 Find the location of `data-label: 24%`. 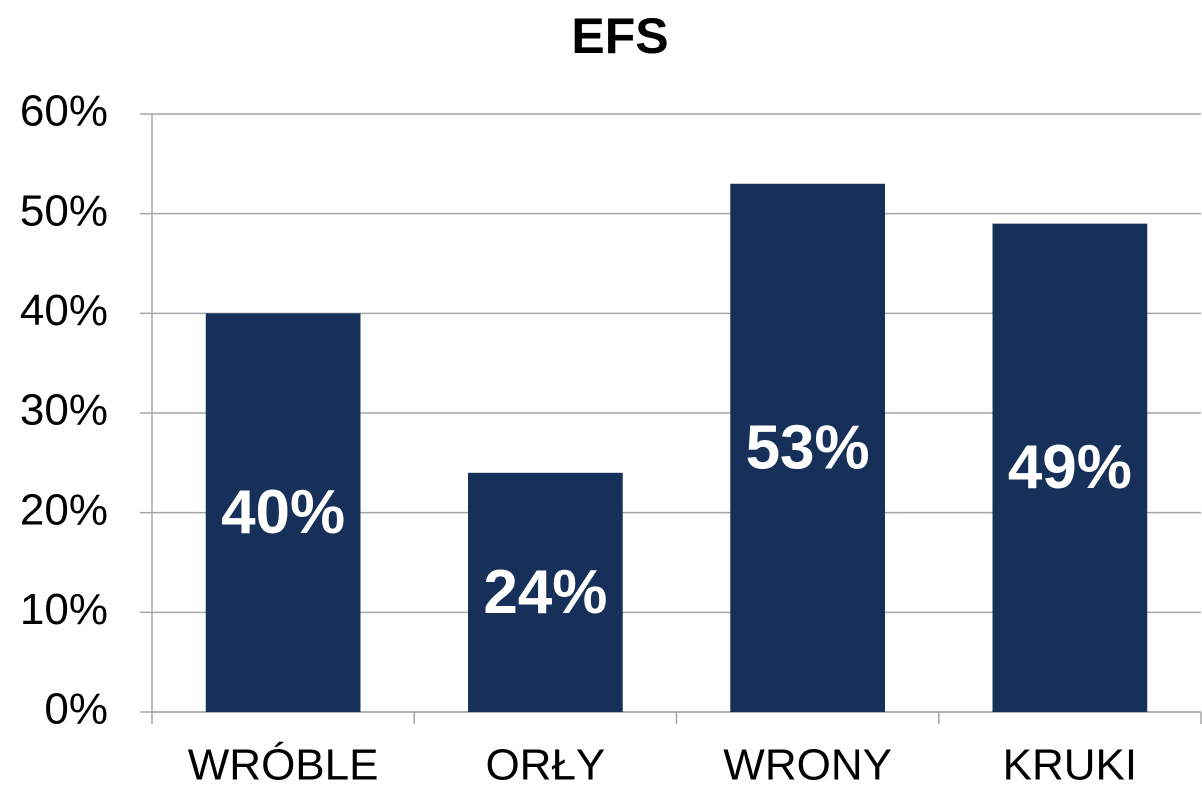

data-label: 24% is located at coordinates (545, 592).